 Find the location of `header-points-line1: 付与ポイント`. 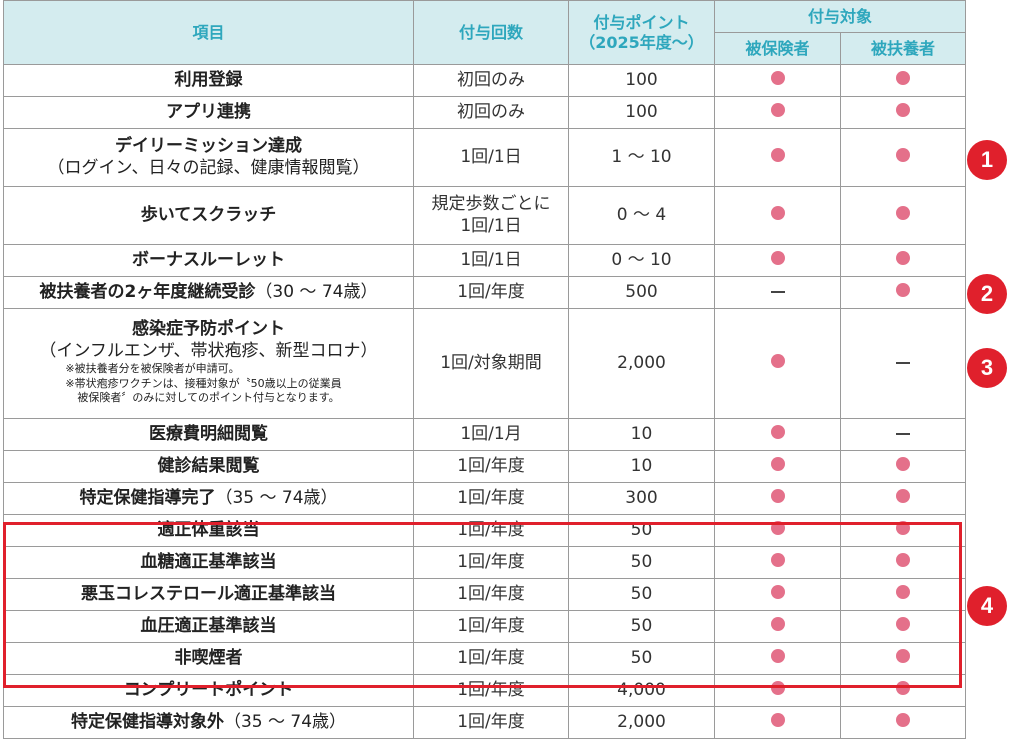

header-points-line1: 付与ポイント is located at coordinates (641, 22).